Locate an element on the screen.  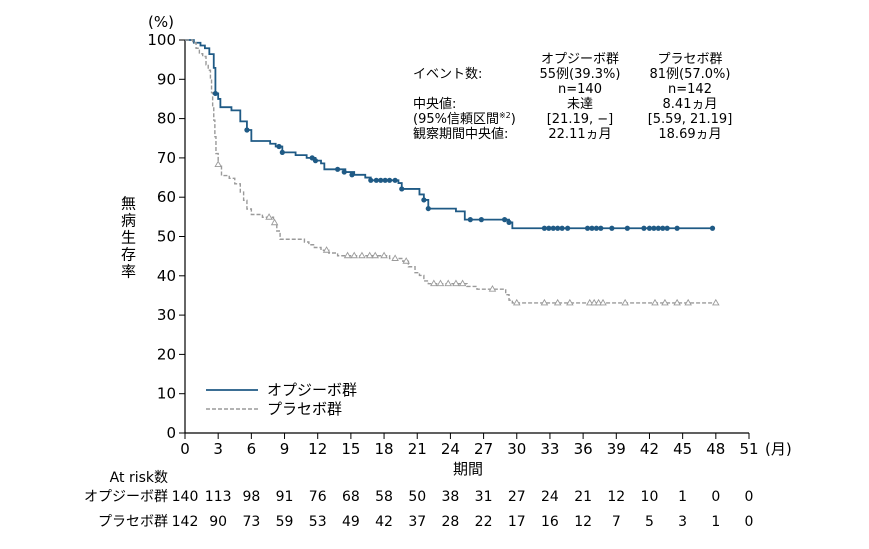
at-risk-value-opdivo: 38 is located at coordinates (450, 497).